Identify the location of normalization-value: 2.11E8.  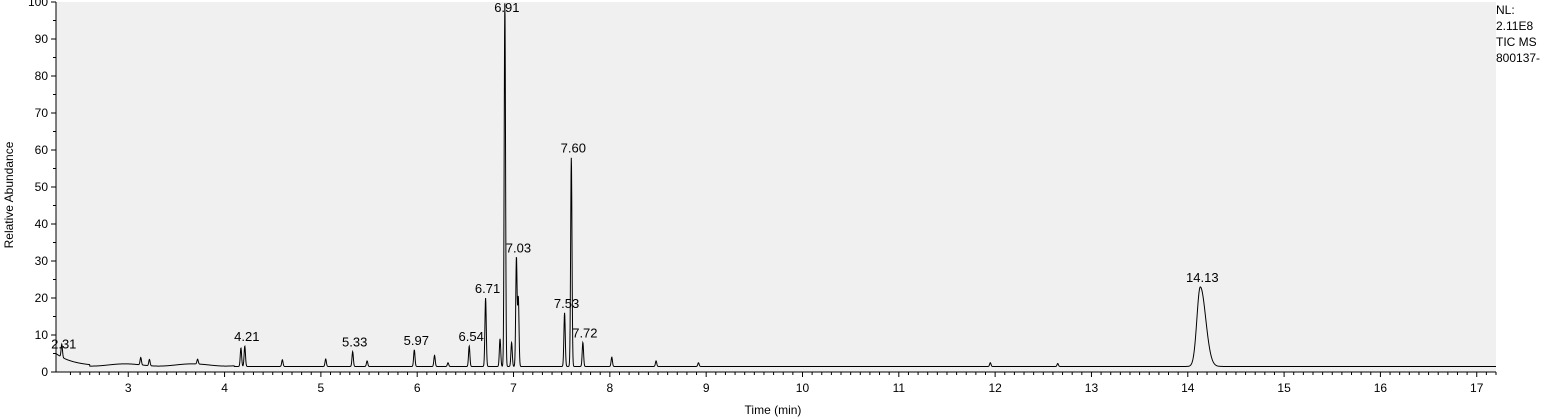
(1515, 26).